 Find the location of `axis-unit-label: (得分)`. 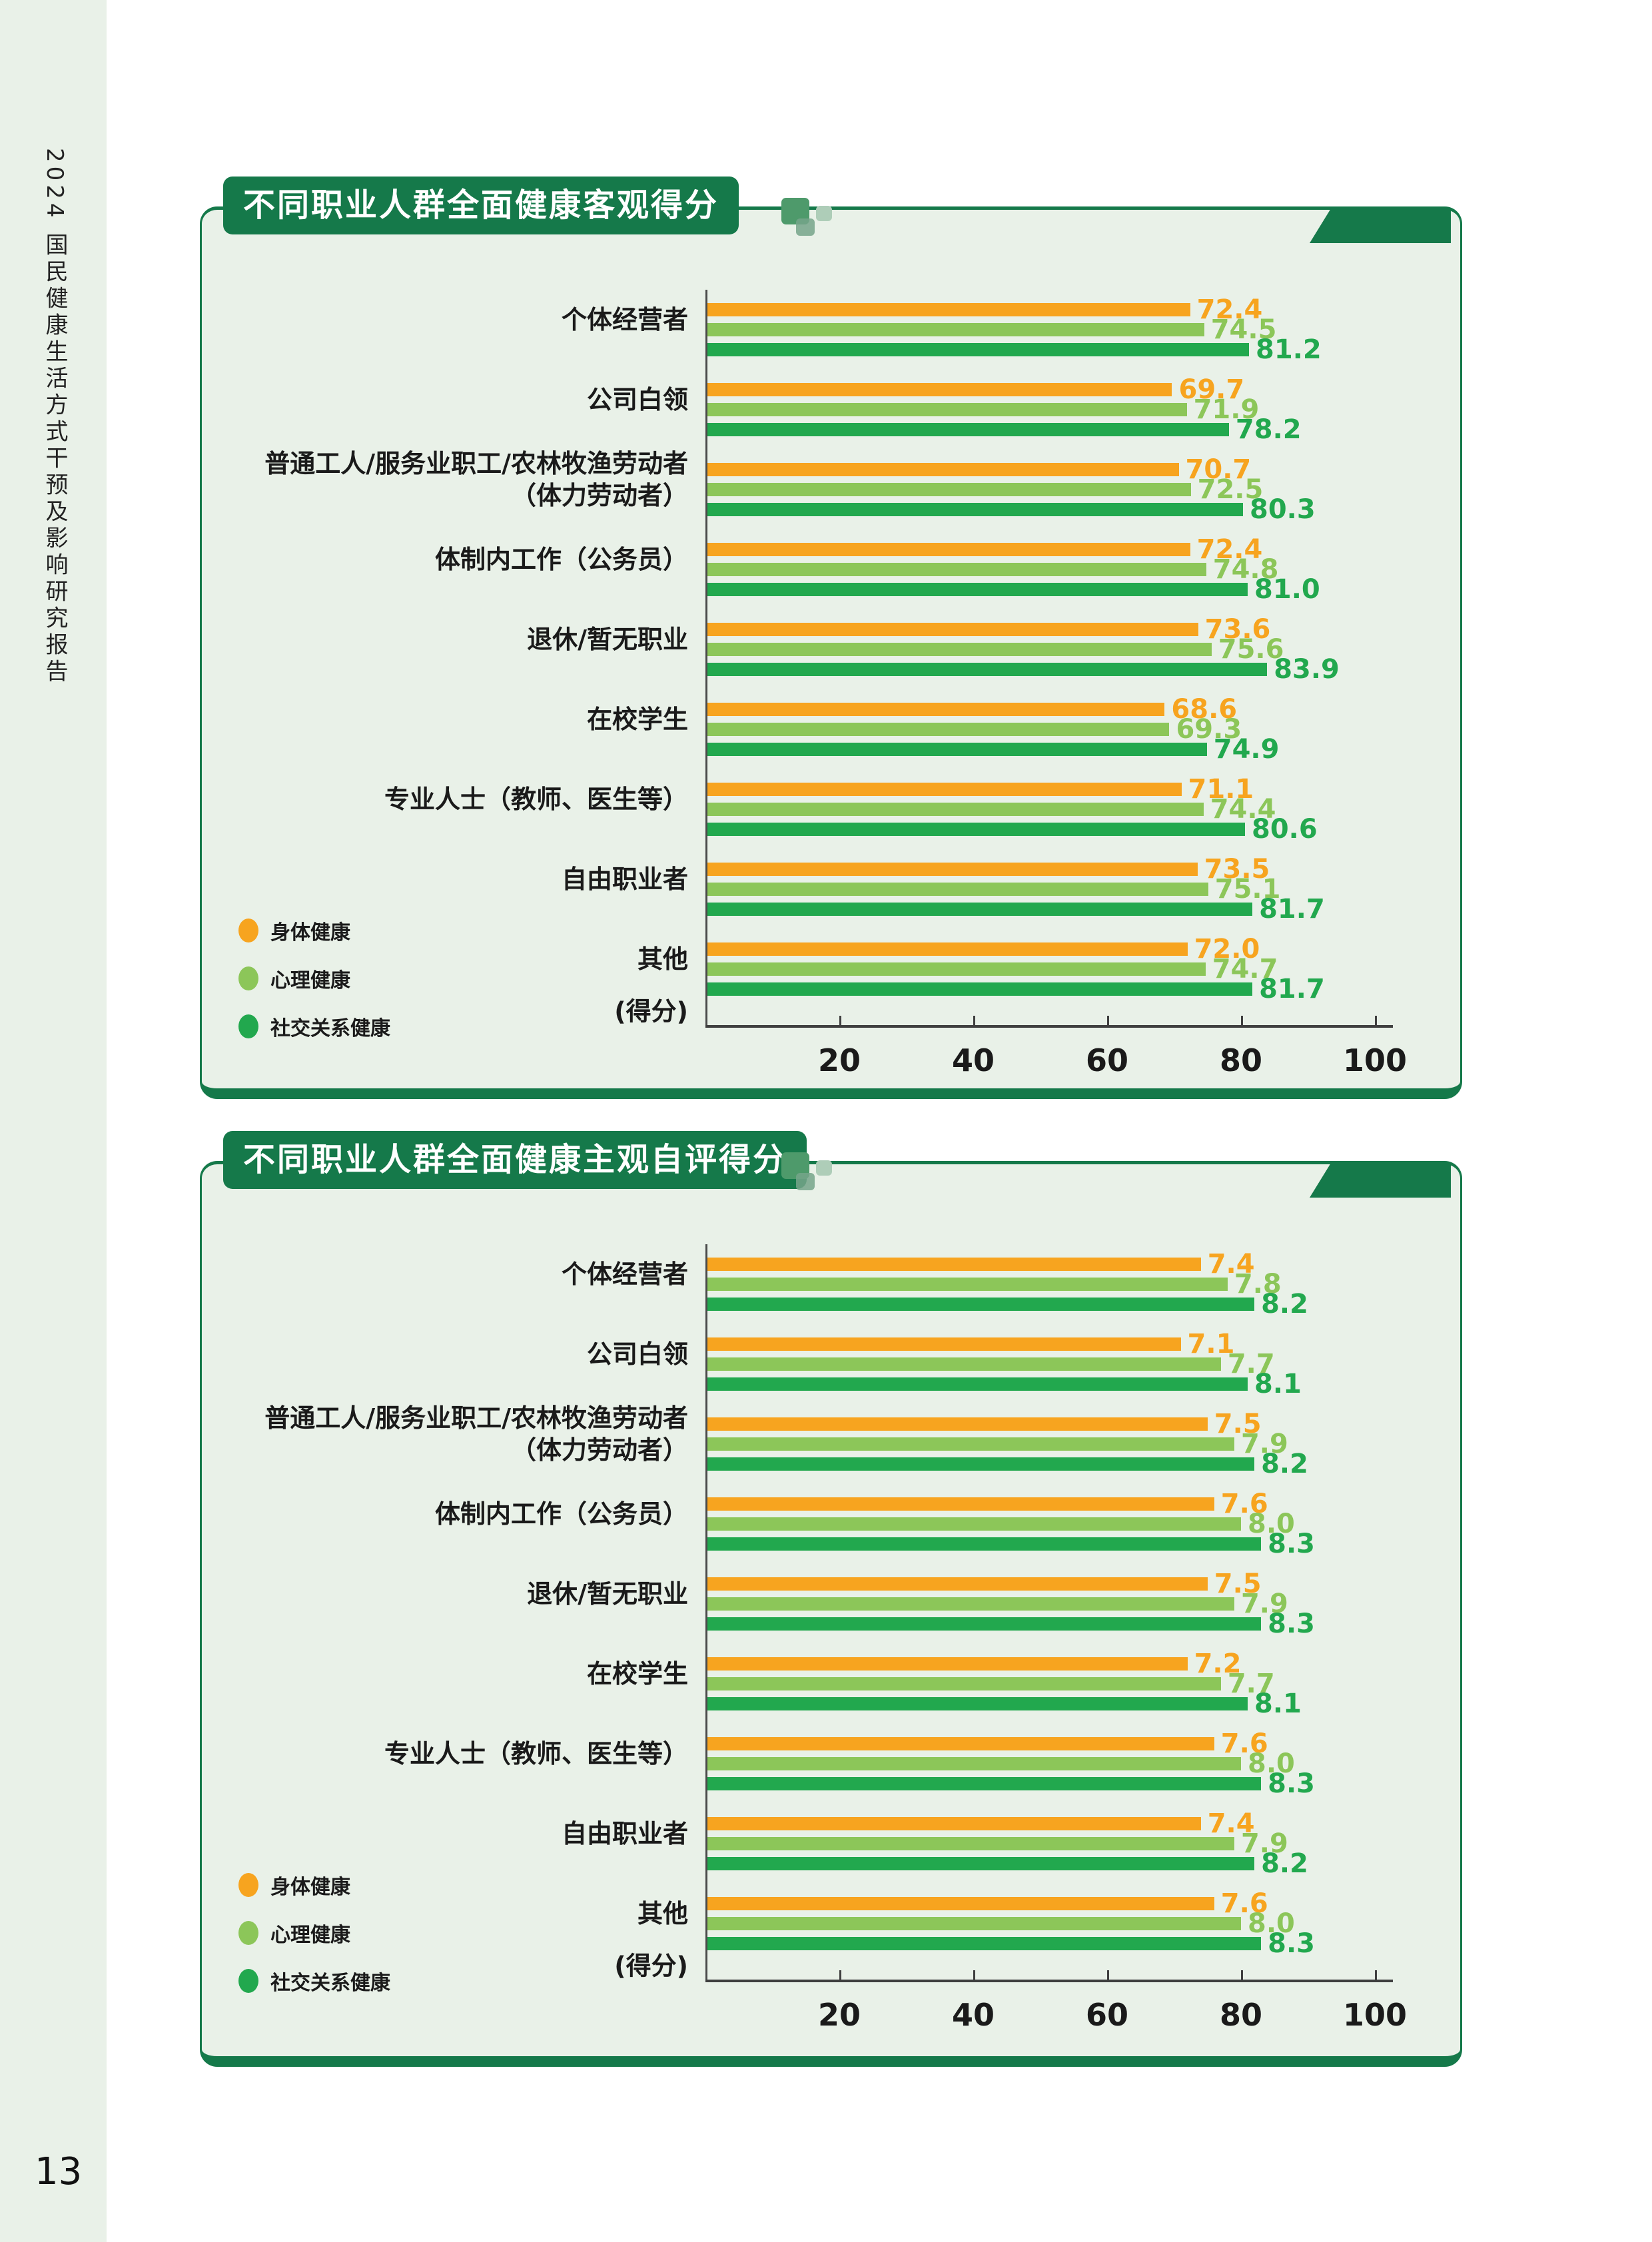

axis-unit-label: (得分) is located at coordinates (651, 1011).